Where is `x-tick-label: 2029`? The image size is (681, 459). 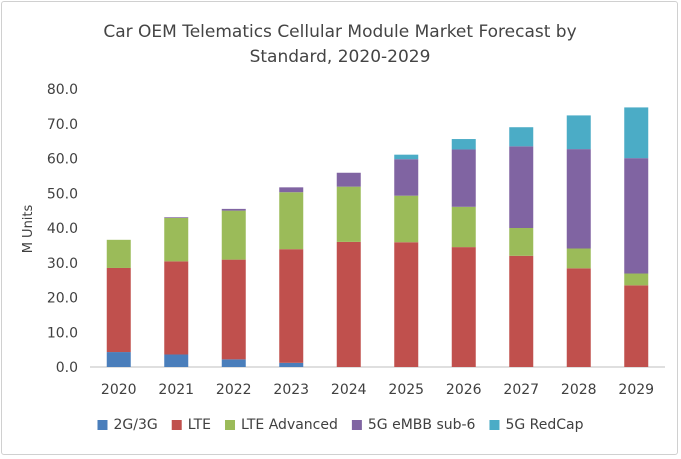
x-tick-label: 2029 is located at coordinates (636, 390).